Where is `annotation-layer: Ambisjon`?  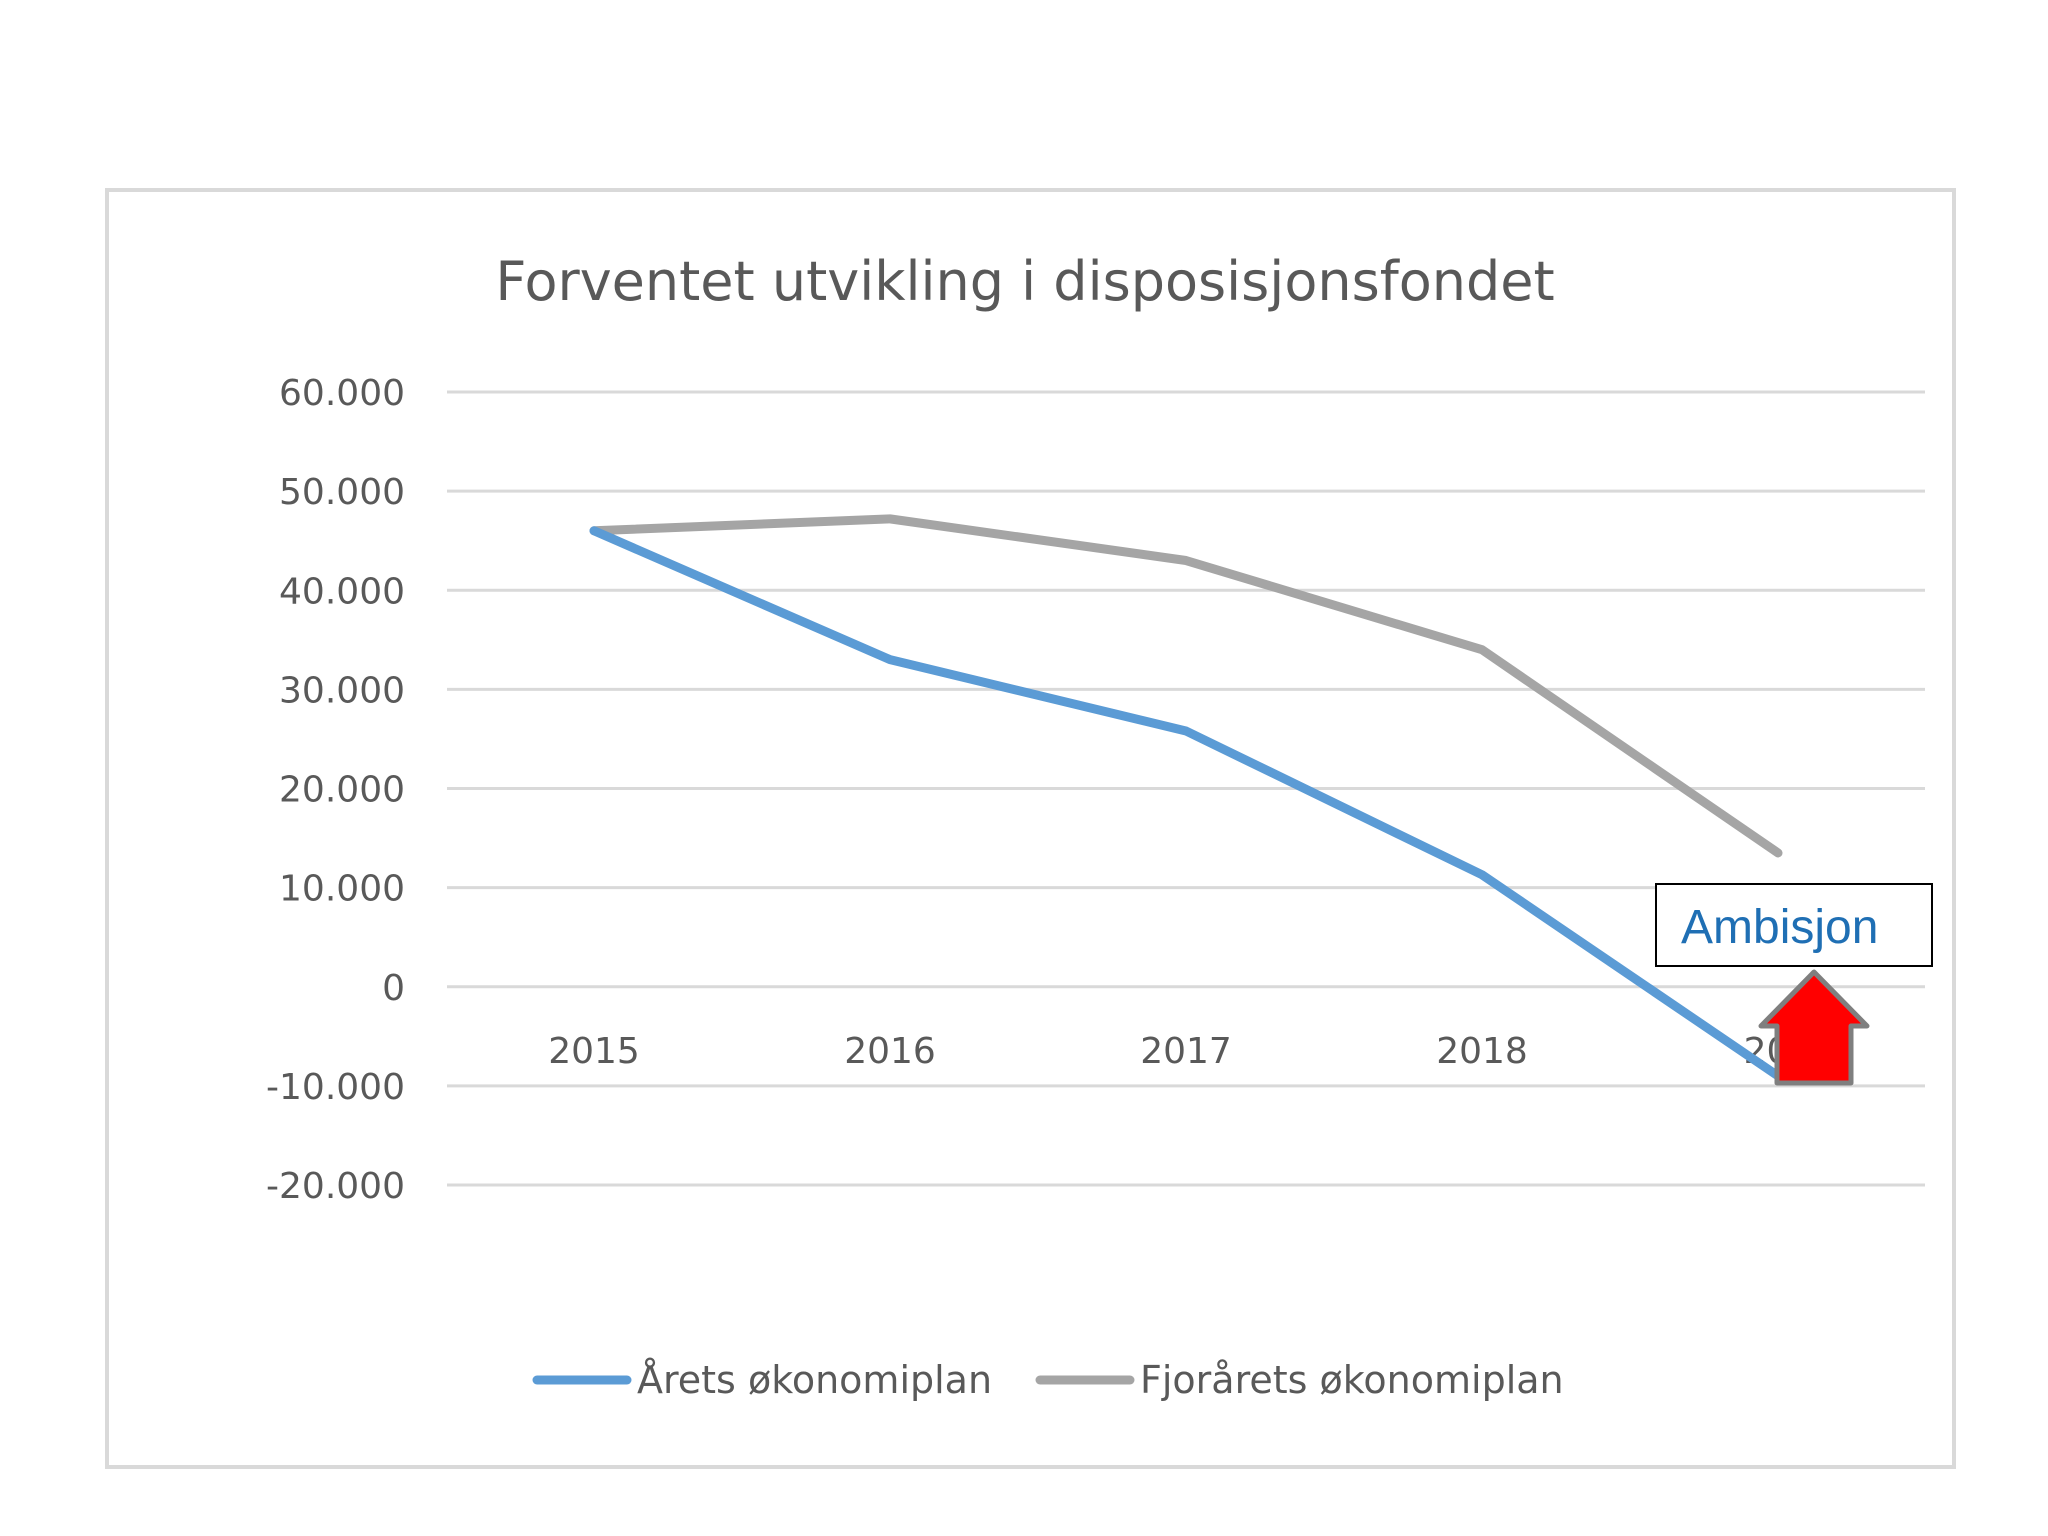
annotation-layer: Ambisjon is located at coordinates (1794, 984).